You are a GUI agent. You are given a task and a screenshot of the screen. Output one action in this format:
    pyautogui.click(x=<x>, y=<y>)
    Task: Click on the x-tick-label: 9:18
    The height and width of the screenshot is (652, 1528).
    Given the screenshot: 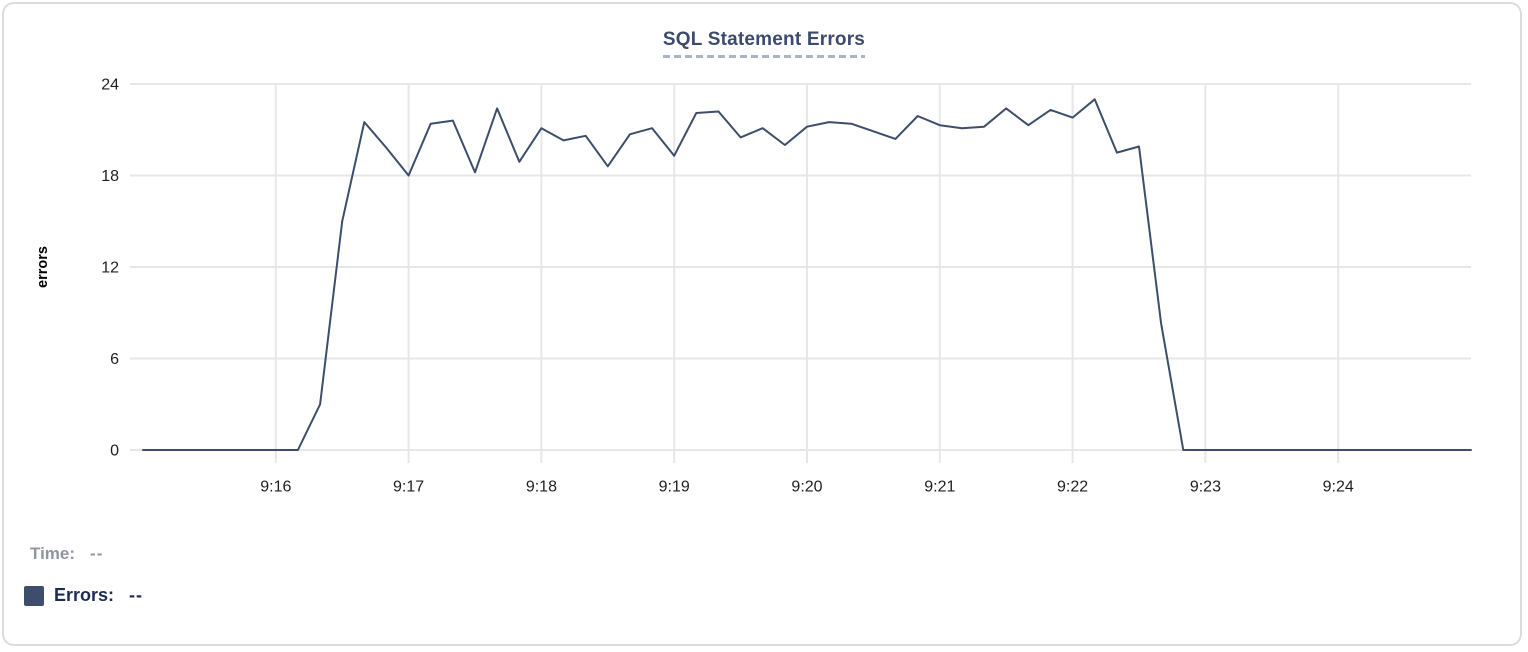 What is the action you would take?
    pyautogui.click(x=541, y=487)
    